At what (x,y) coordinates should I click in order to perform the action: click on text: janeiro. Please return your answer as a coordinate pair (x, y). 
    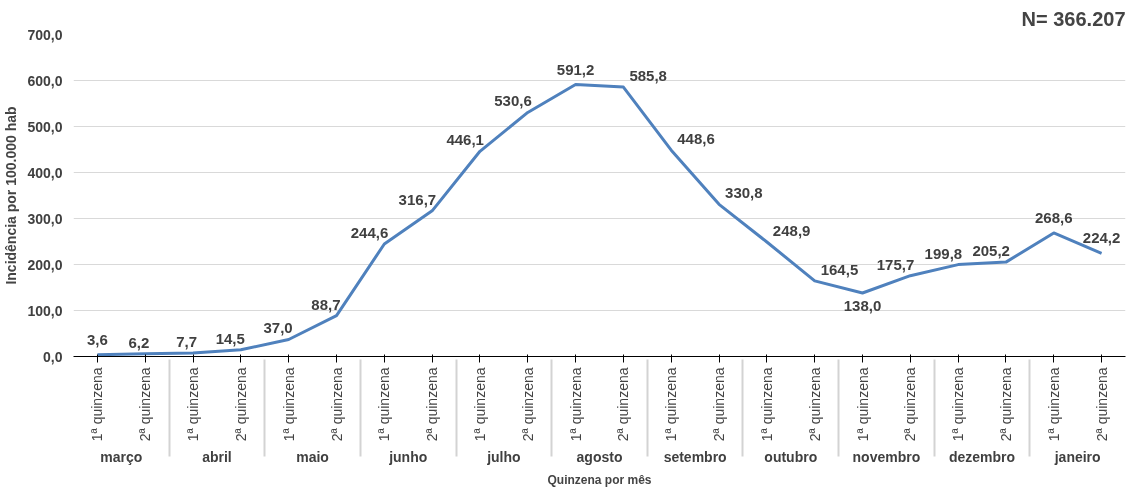
    Looking at the image, I should click on (1077, 457).